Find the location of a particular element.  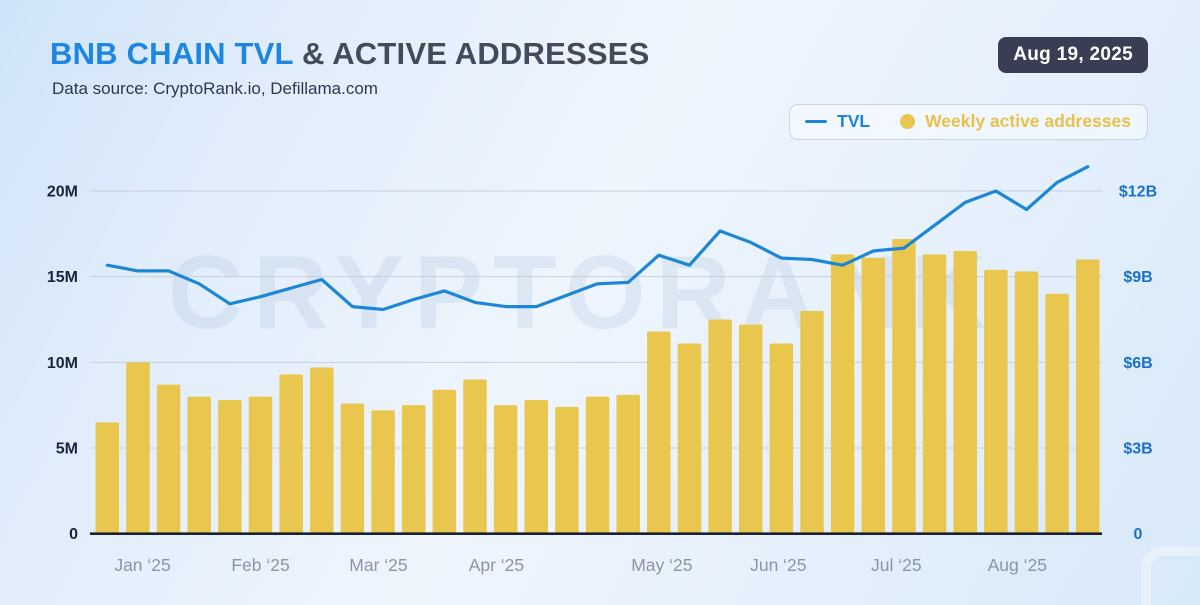

page-title-primary: BNB CHAIN TVL is located at coordinates (172, 53).